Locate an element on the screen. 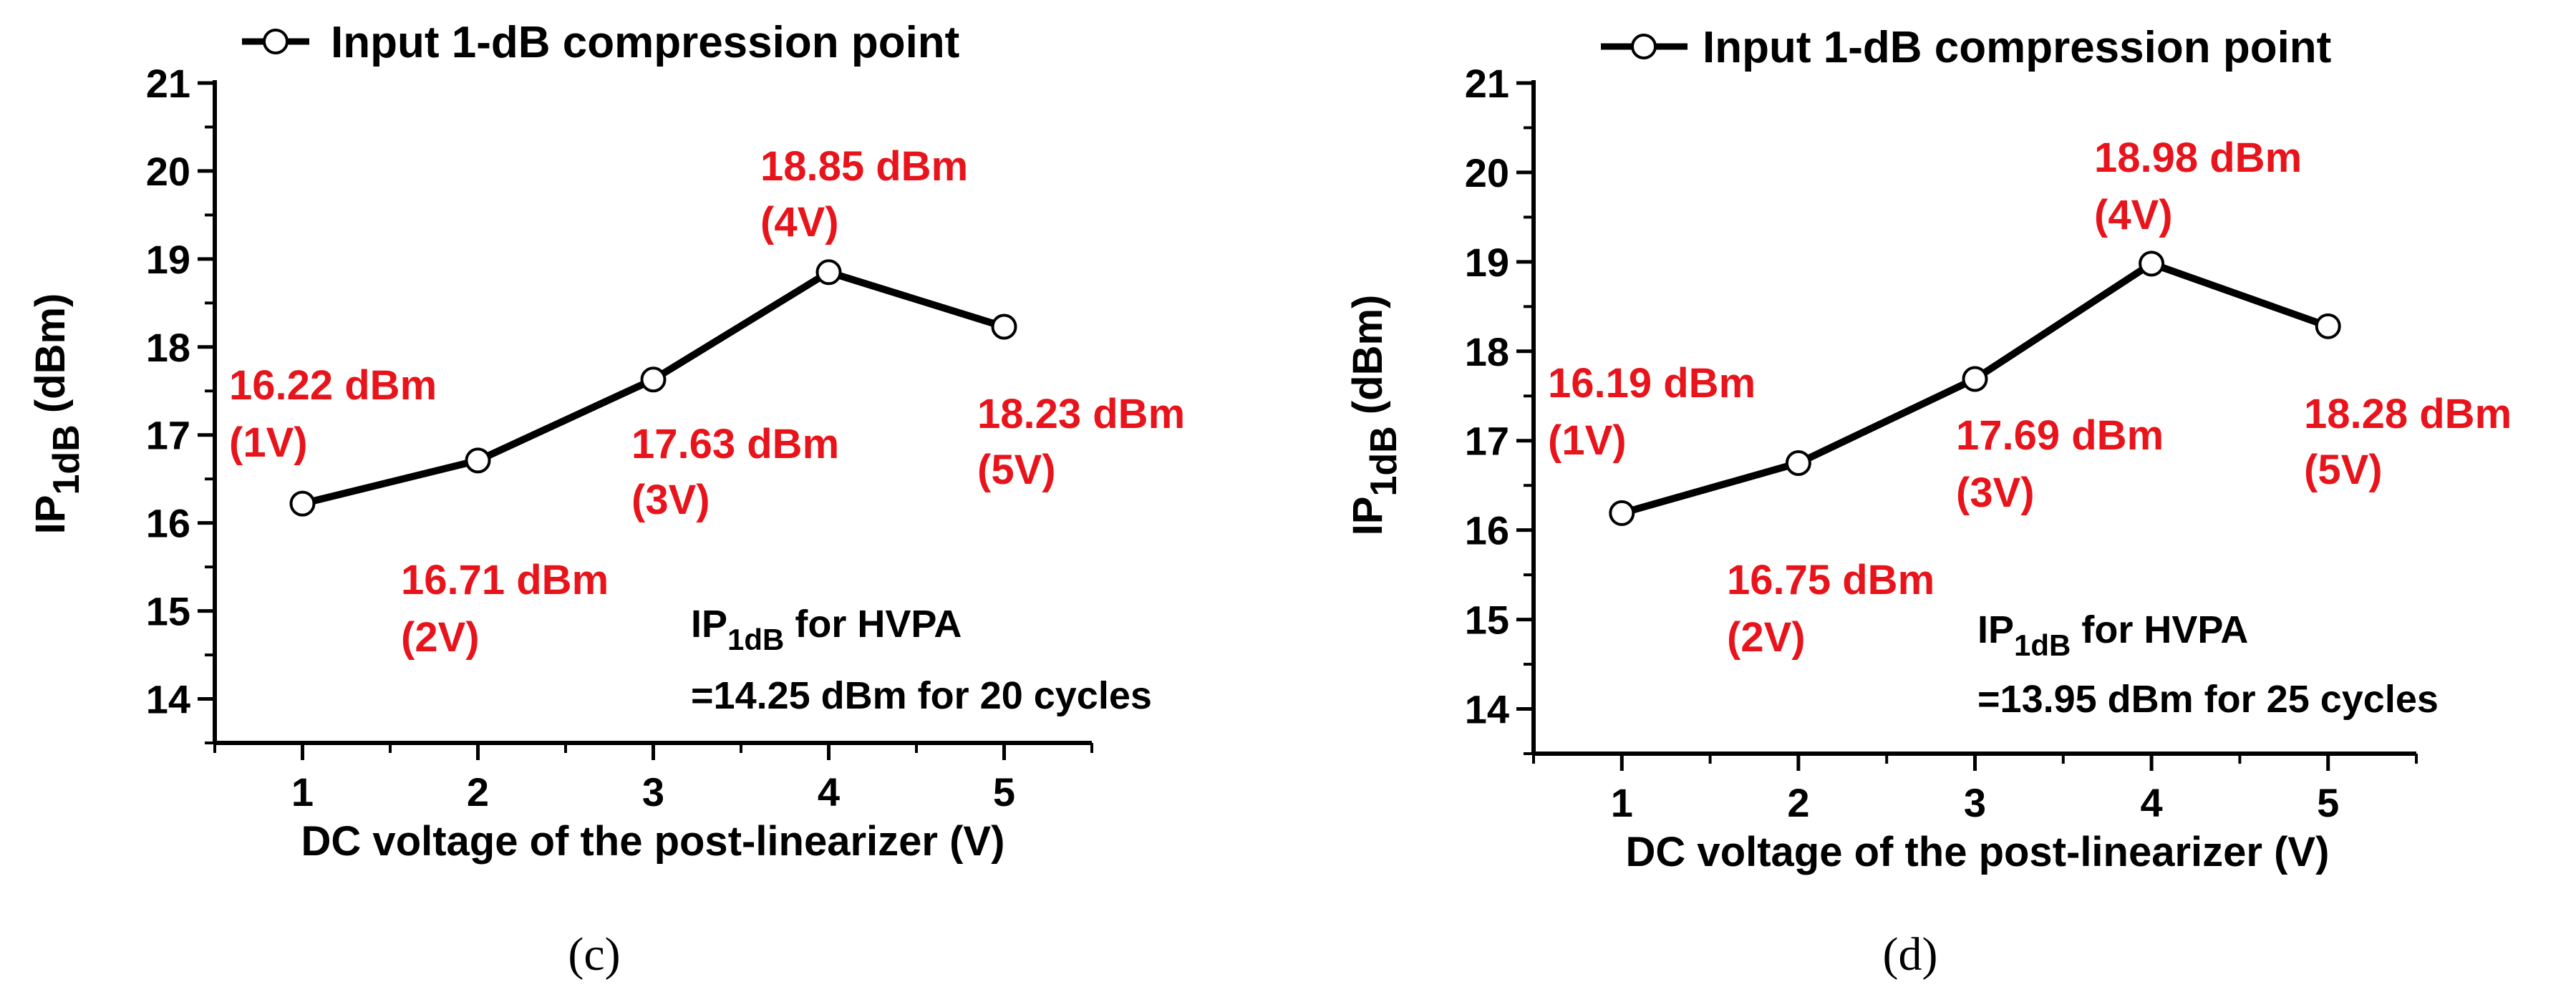 The width and height of the screenshot is (2576, 992). point-value-label: 17.63 dBm is located at coordinates (735, 444).